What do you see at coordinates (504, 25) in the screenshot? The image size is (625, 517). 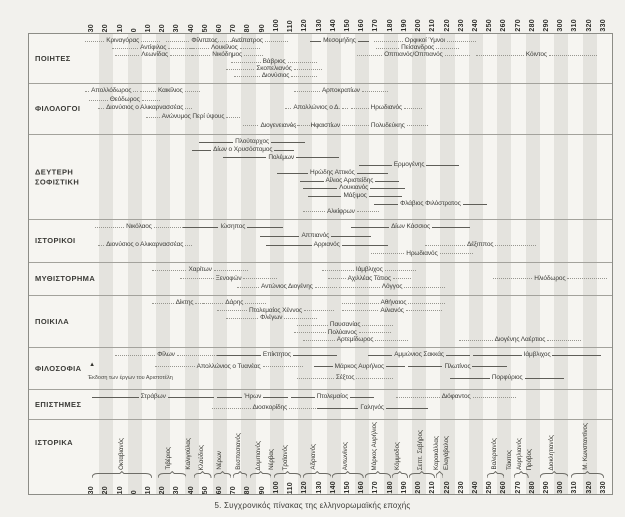 I see `tick-label: 260` at bounding box center [504, 25].